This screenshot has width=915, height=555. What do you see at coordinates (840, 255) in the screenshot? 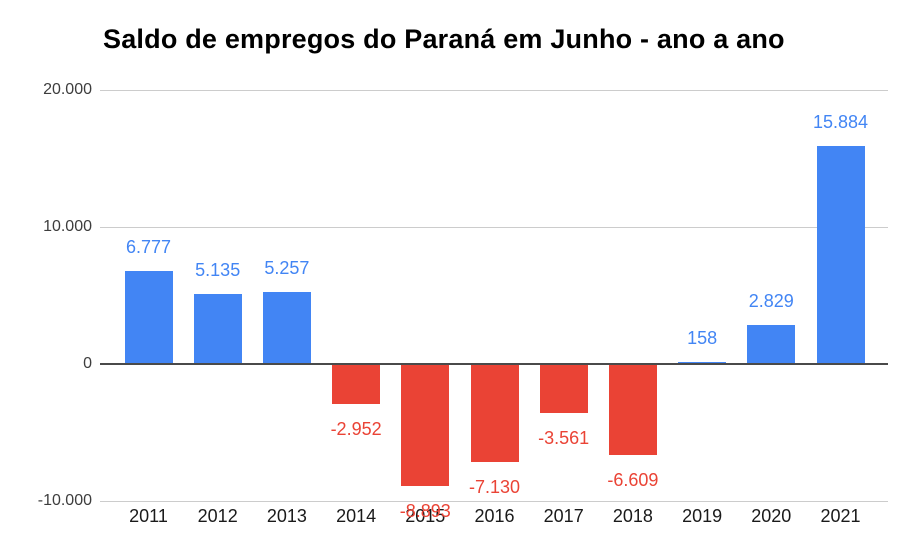
I see `bar-2021` at bounding box center [840, 255].